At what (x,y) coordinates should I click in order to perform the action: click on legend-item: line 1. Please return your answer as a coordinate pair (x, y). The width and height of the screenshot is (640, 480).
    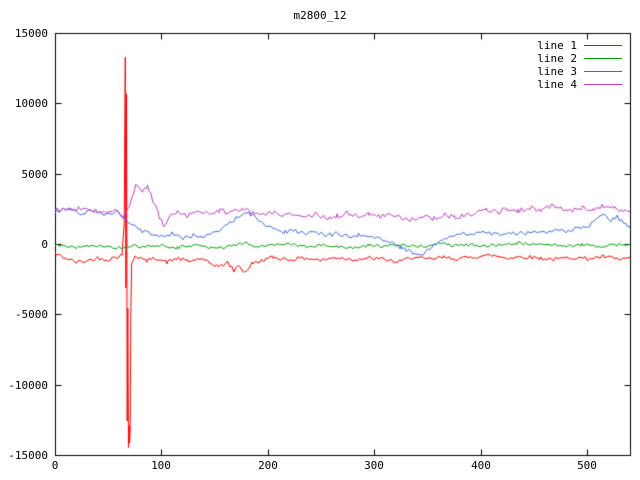
    Looking at the image, I should click on (579, 45).